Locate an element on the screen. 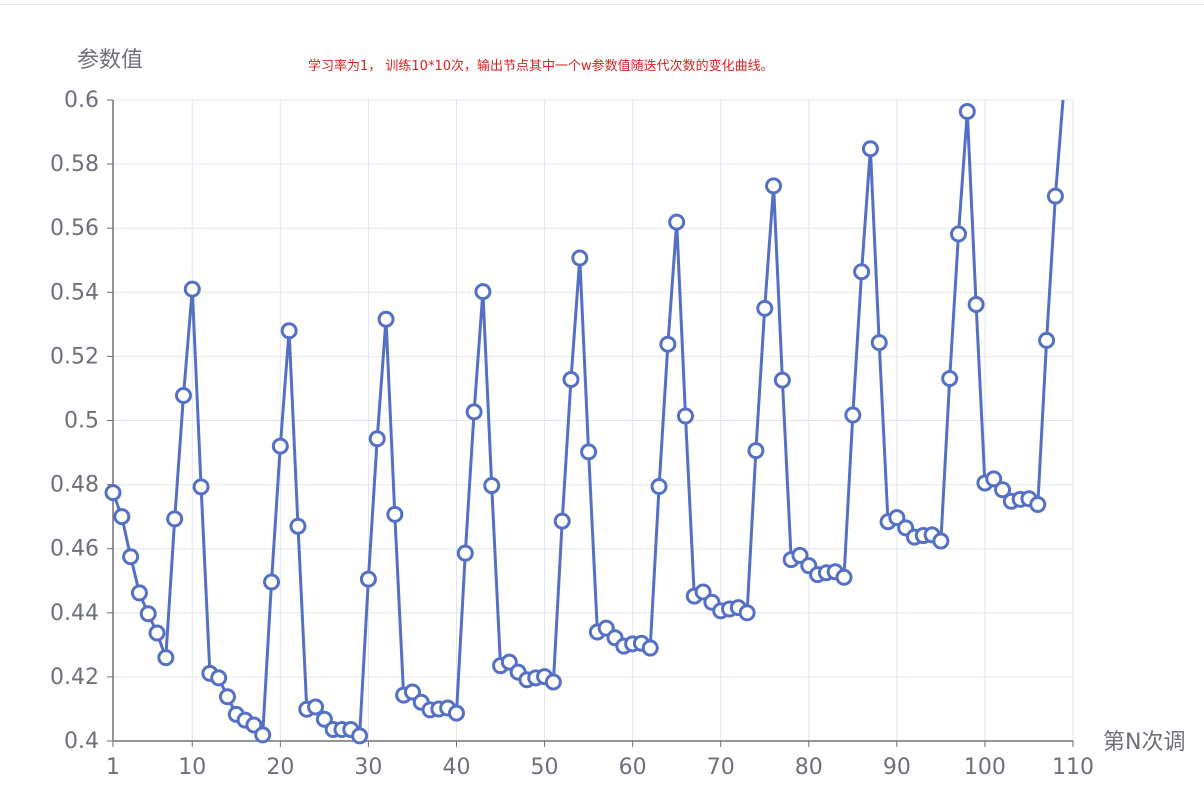  x-tick-label: 70 is located at coordinates (721, 767).